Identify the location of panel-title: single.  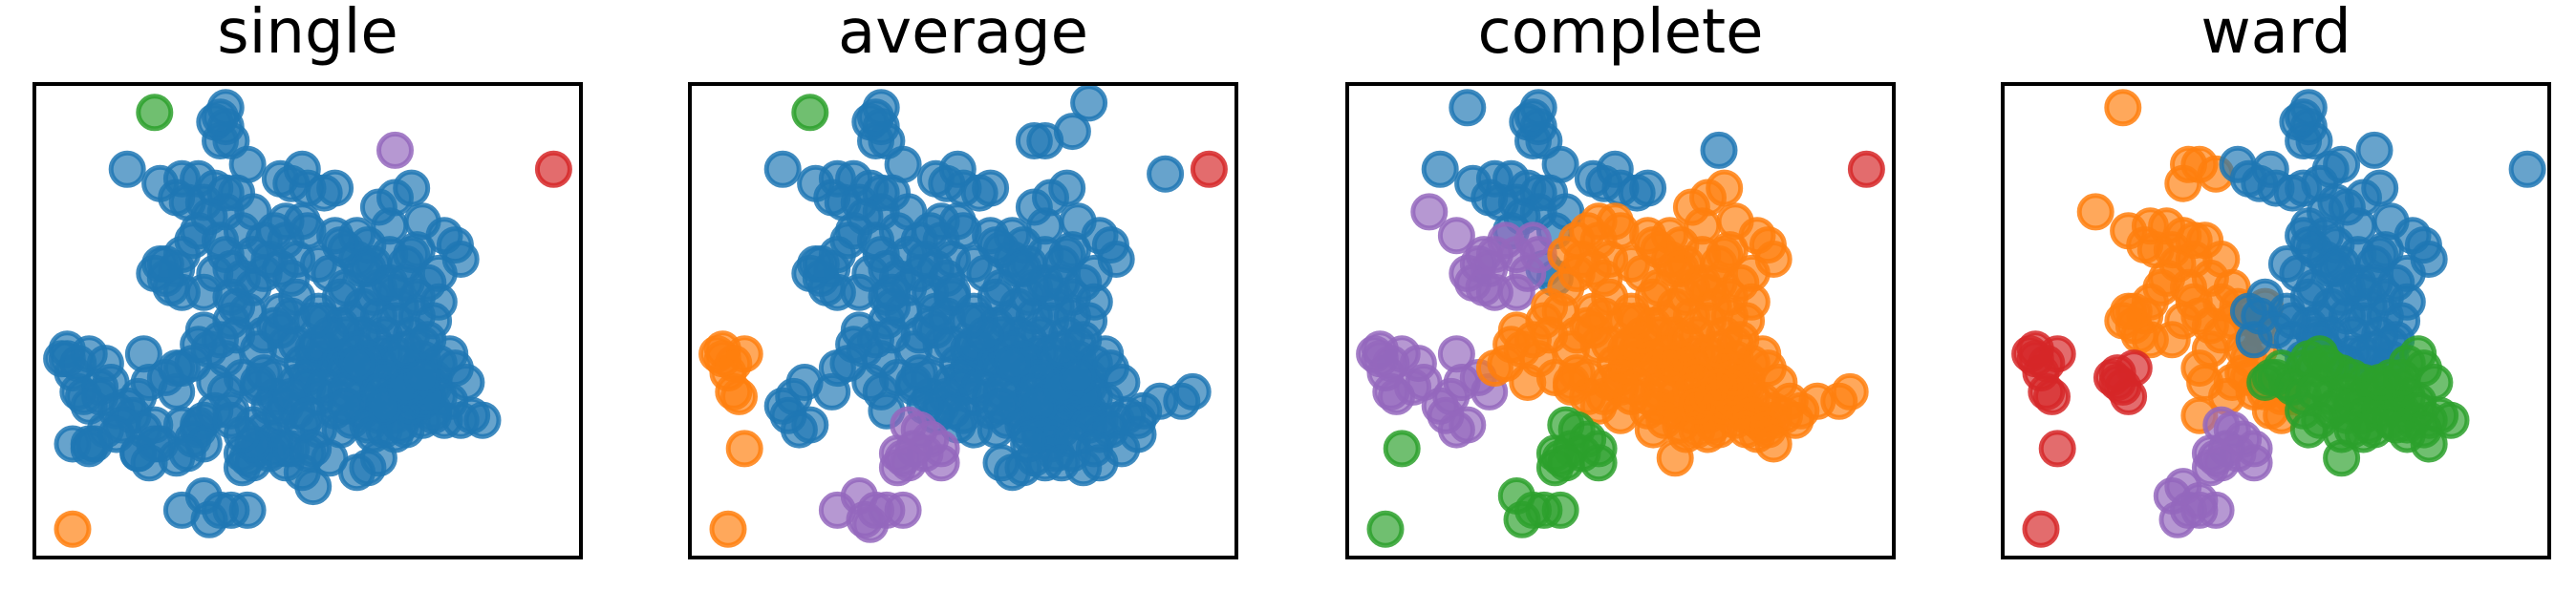
(307, 34).